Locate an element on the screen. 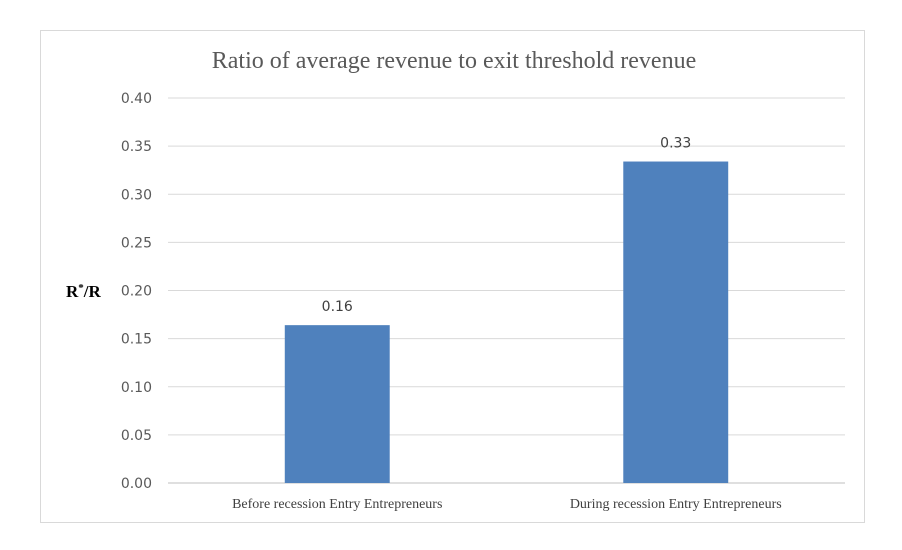  y-axis-label-sup: * is located at coordinates (81, 288).